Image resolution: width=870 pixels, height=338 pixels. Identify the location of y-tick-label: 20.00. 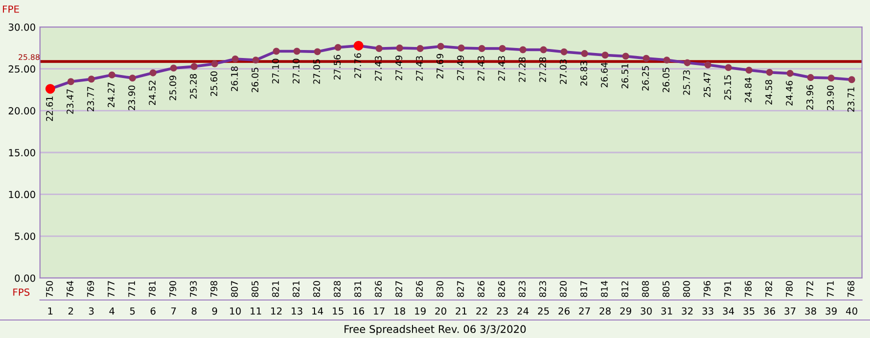
(22, 110).